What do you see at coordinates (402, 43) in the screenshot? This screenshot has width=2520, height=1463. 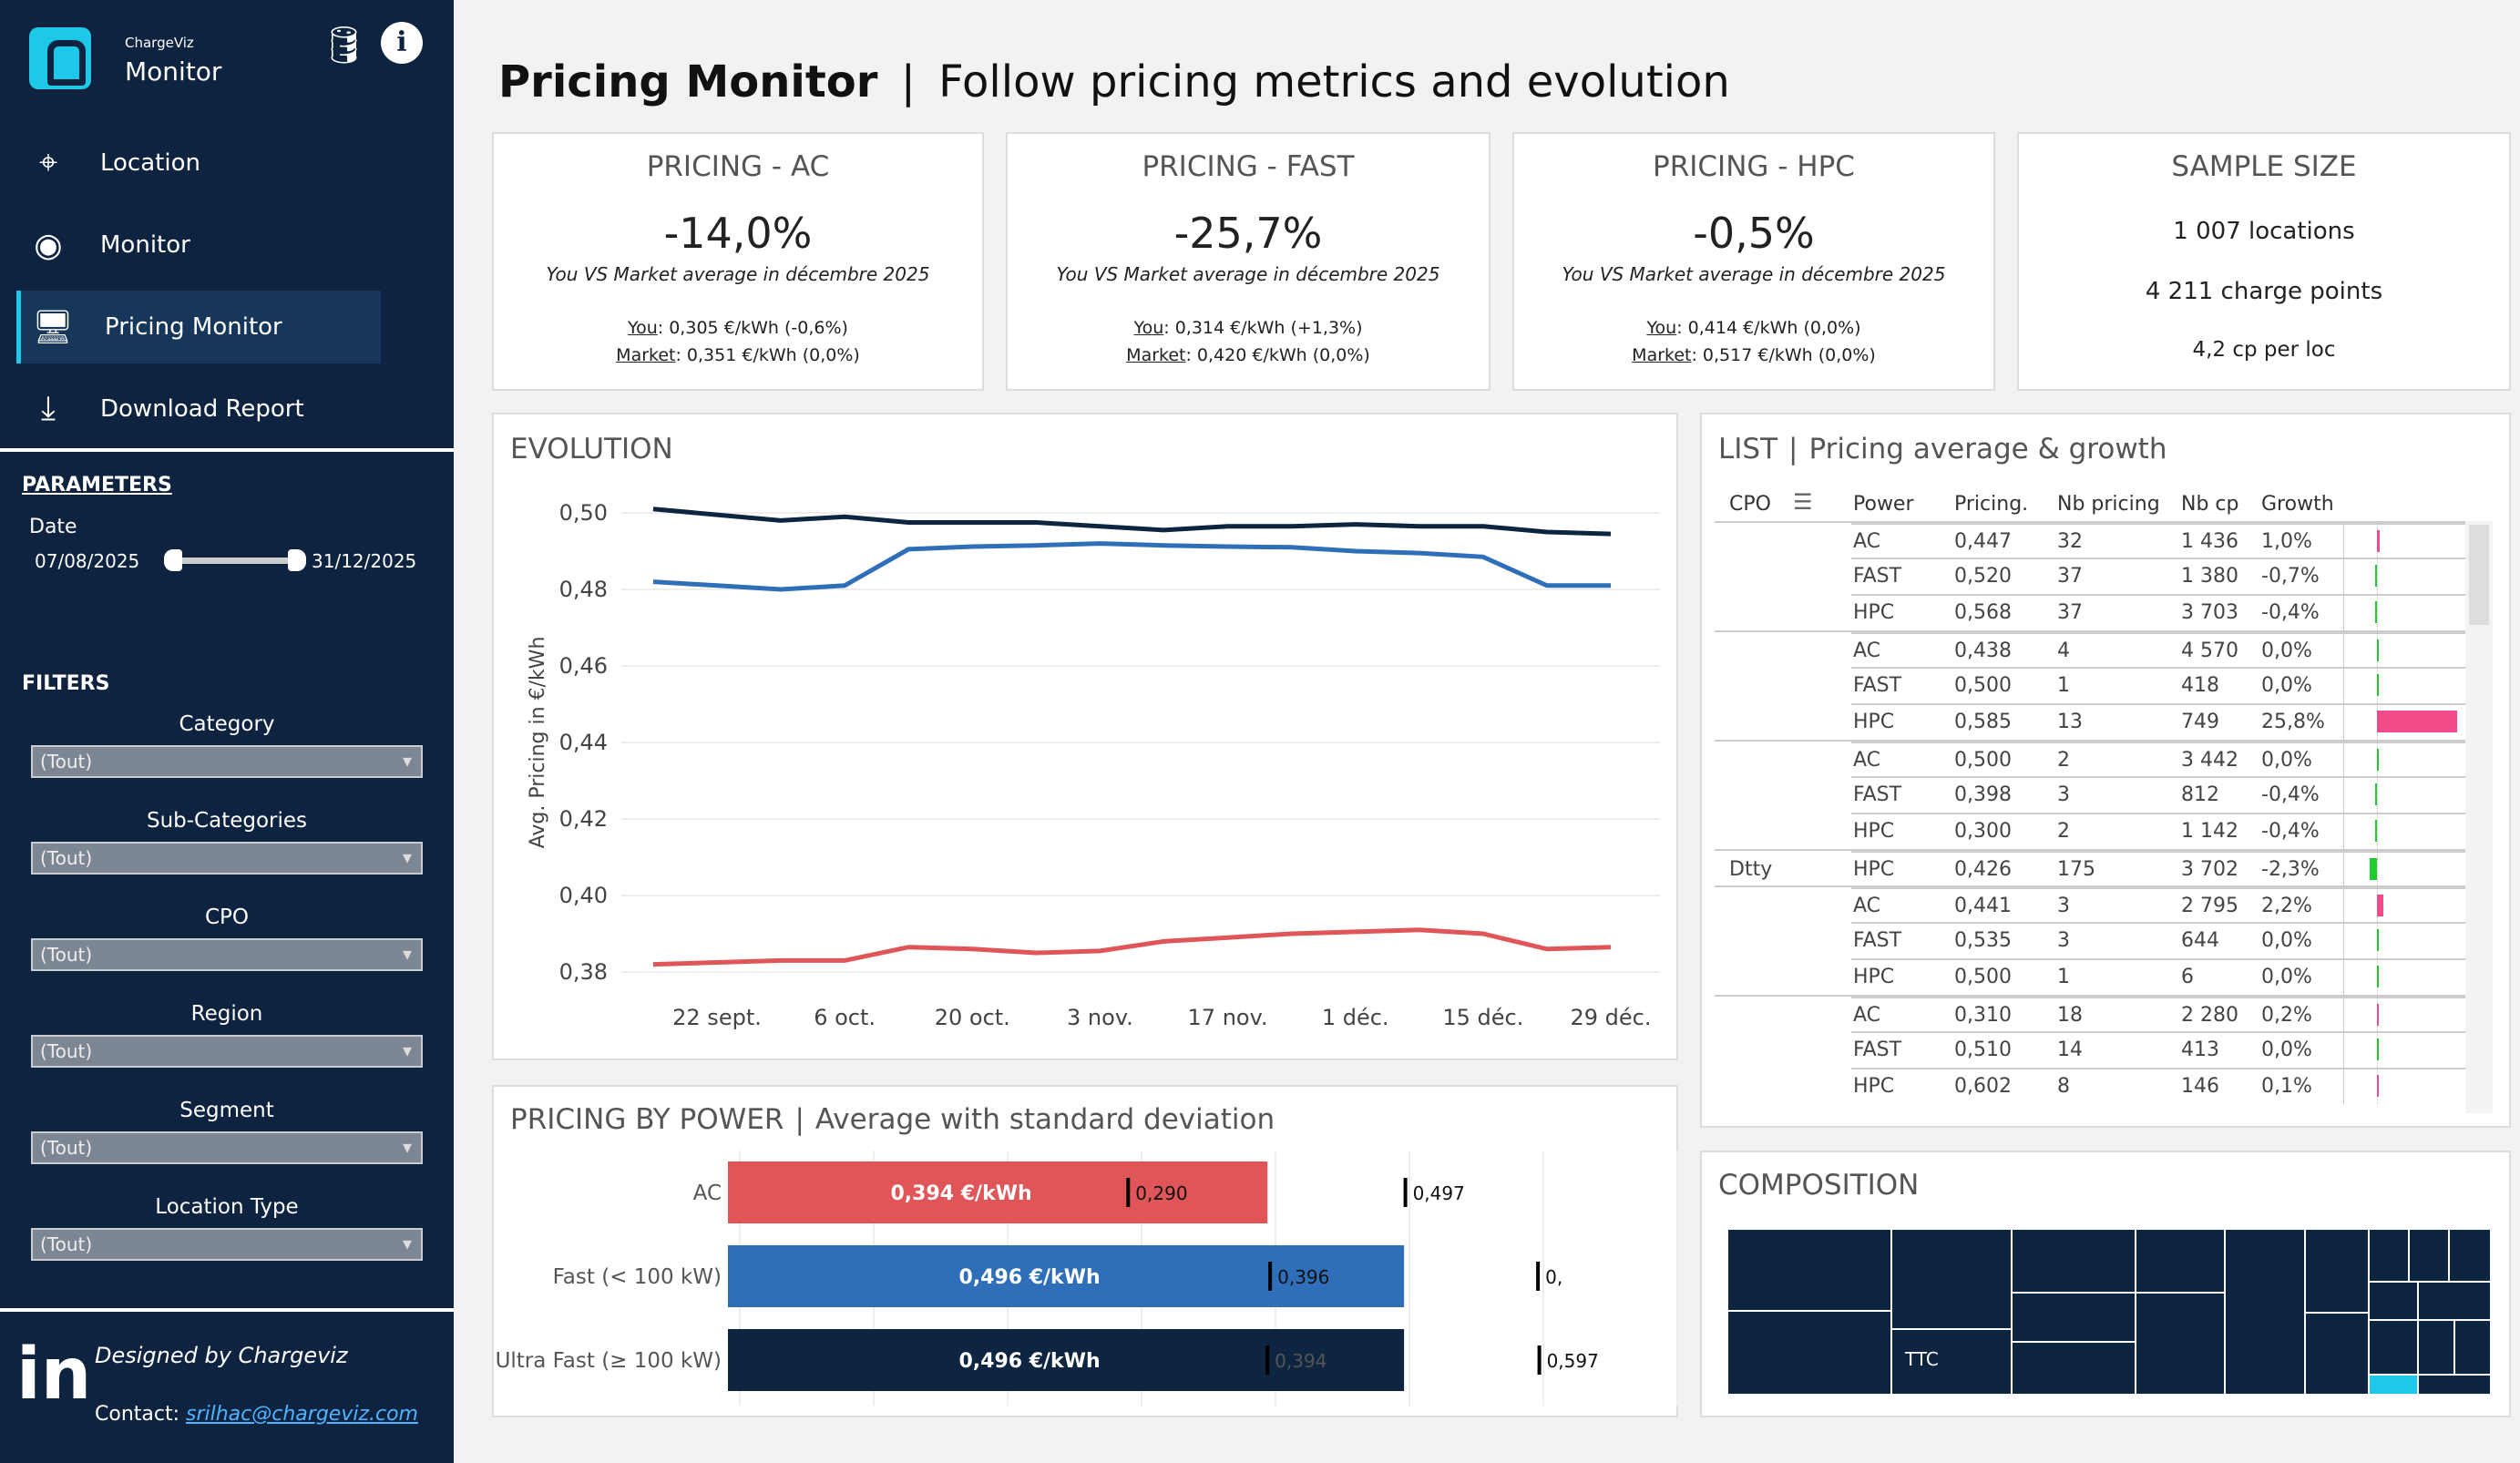 I see `info-icon: i` at bounding box center [402, 43].